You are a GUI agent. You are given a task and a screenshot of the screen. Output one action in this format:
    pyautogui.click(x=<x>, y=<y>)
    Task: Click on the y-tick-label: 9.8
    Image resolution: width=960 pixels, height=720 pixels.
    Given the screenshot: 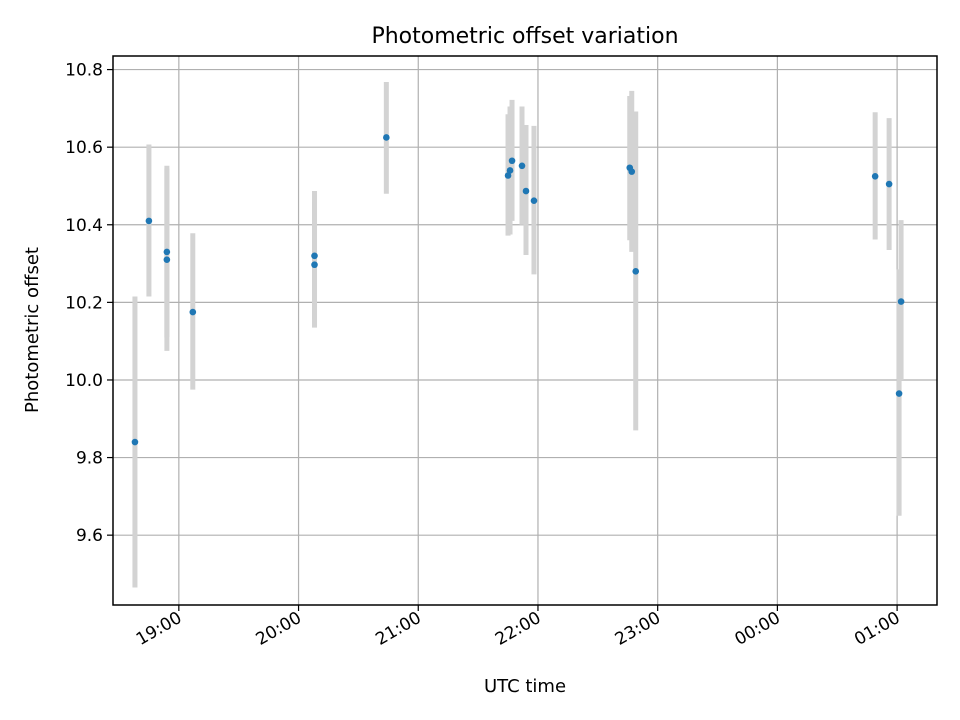 What is the action you would take?
    pyautogui.click(x=89, y=459)
    